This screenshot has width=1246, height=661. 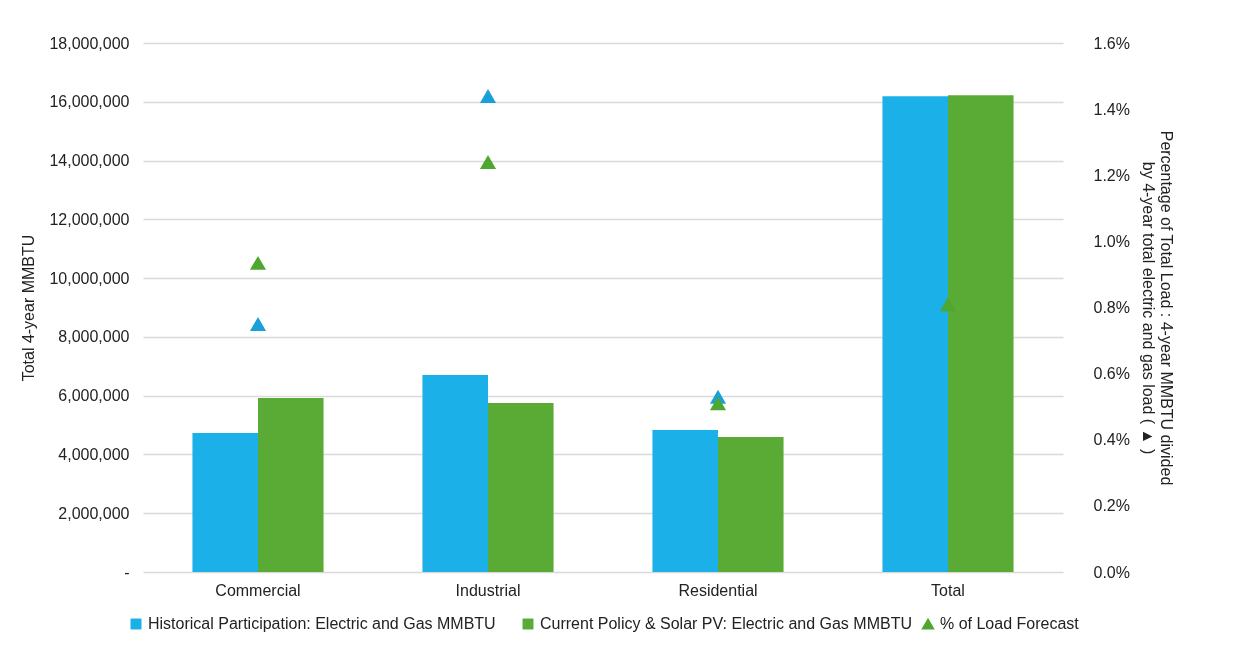 I want to click on y-tick-label: 10,000,000, so click(x=89, y=278).